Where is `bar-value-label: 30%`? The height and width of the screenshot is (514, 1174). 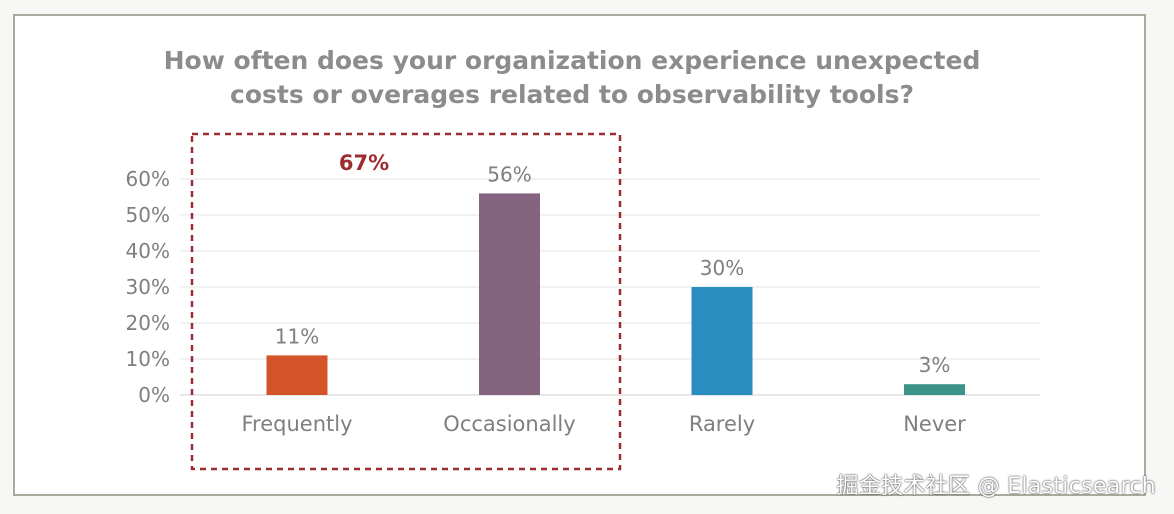 bar-value-label: 30% is located at coordinates (722, 268).